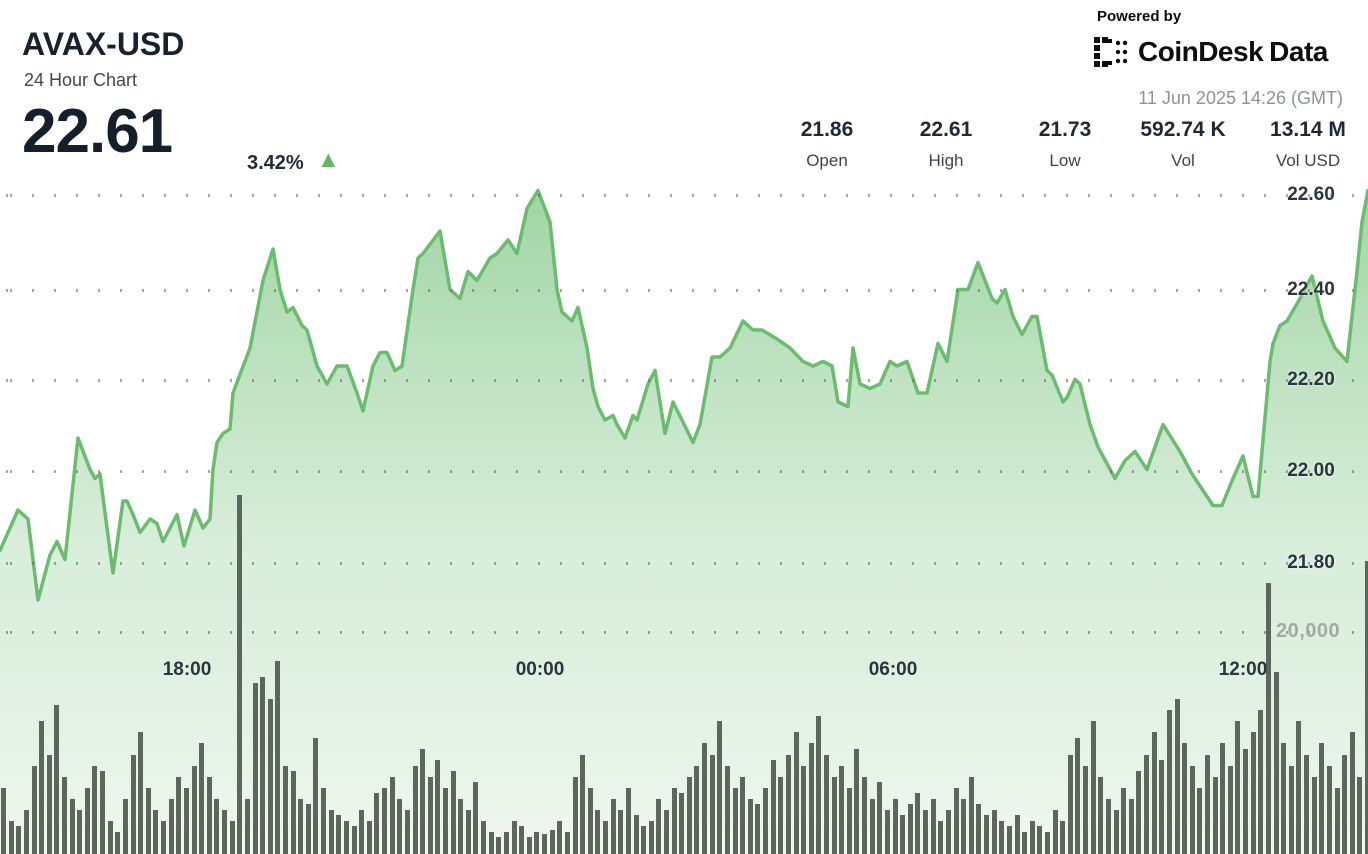 The width and height of the screenshot is (1368, 854). What do you see at coordinates (1311, 194) in the screenshot?
I see `price-axis-label: 22.60` at bounding box center [1311, 194].